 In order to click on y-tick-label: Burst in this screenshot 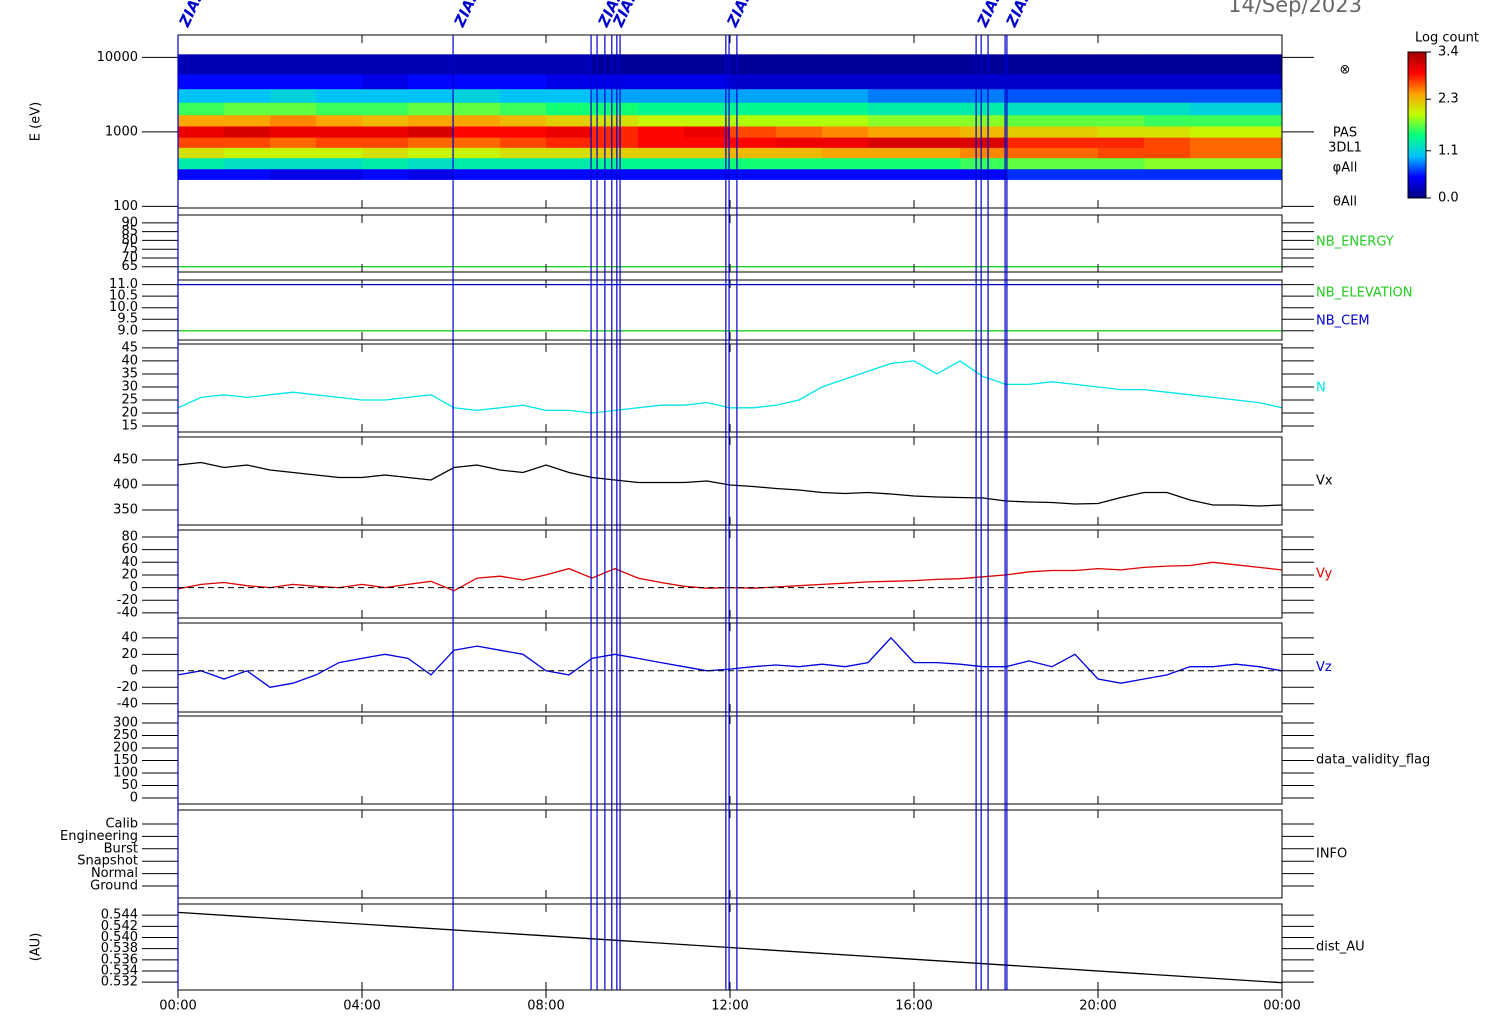, I will do `click(121, 848)`.